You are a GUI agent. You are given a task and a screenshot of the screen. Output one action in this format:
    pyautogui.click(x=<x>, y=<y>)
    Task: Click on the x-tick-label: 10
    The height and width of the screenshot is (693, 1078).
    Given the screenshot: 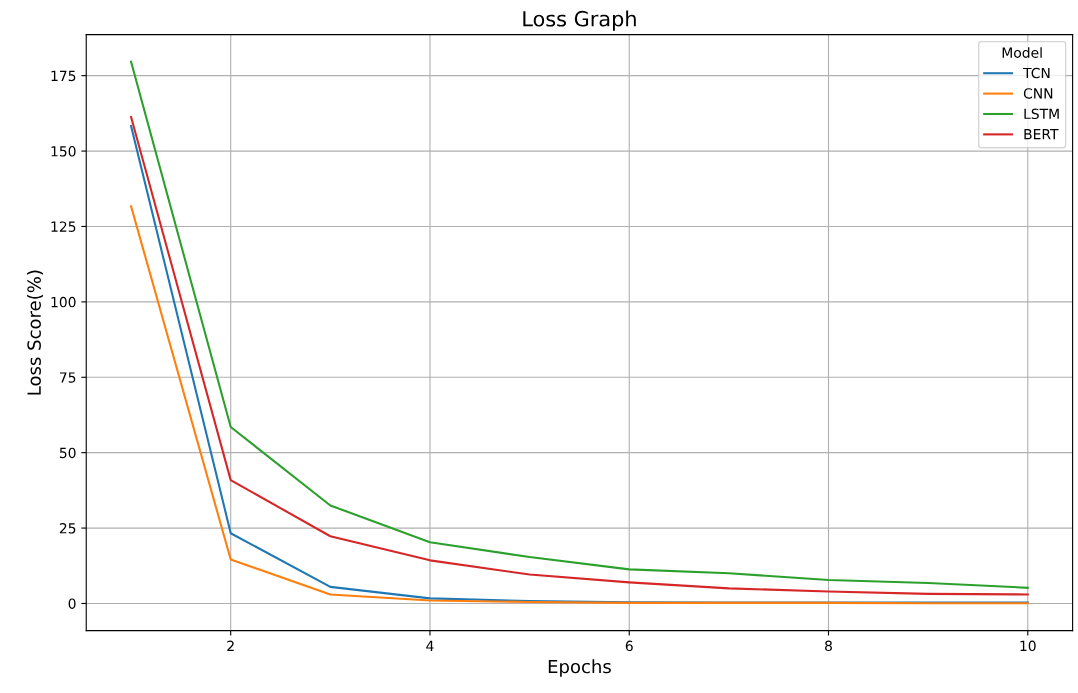 What is the action you would take?
    pyautogui.click(x=1028, y=646)
    